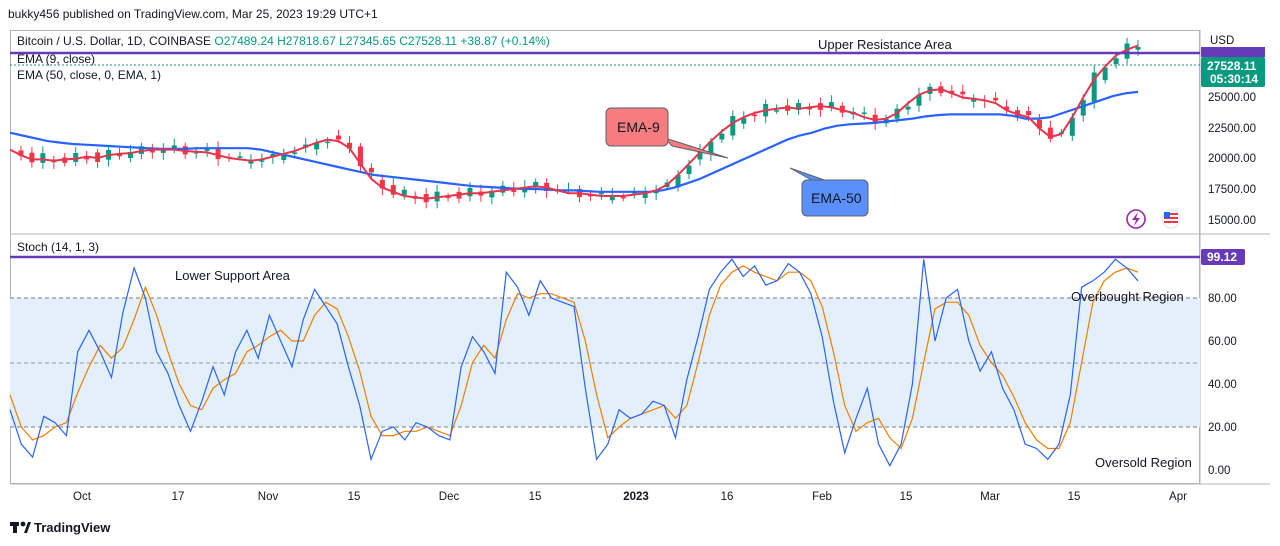  Describe the element at coordinates (1232, 190) in the screenshot. I see `price-tick: 17500.00` at that location.